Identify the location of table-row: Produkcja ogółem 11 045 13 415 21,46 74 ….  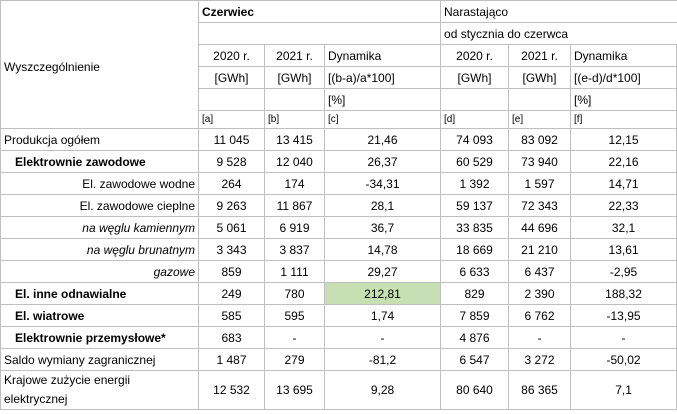
(338, 139).